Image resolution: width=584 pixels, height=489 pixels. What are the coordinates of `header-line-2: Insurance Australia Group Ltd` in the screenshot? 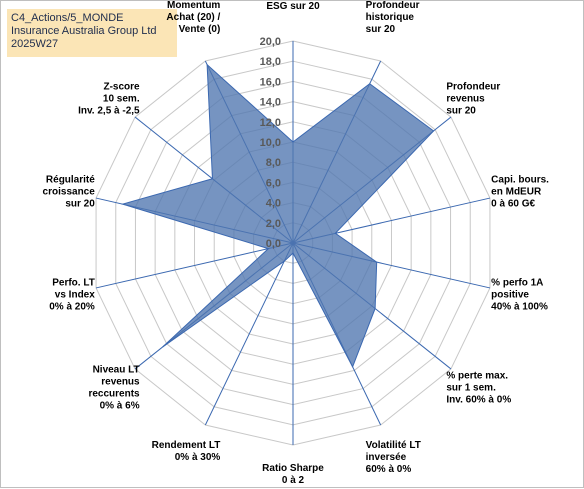 It's located at (84, 31).